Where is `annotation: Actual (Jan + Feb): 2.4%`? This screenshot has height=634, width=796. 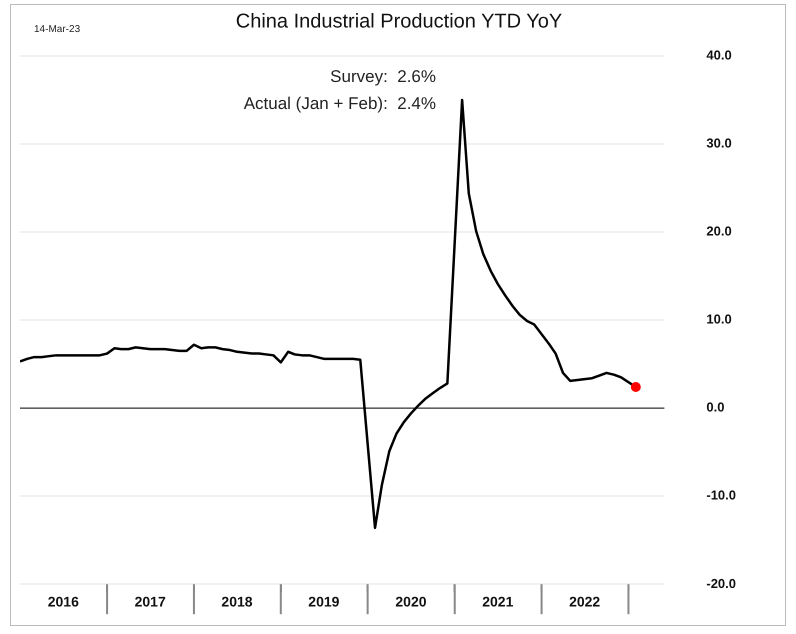 annotation: Actual (Jan + Feb): 2.4% is located at coordinates (340, 103).